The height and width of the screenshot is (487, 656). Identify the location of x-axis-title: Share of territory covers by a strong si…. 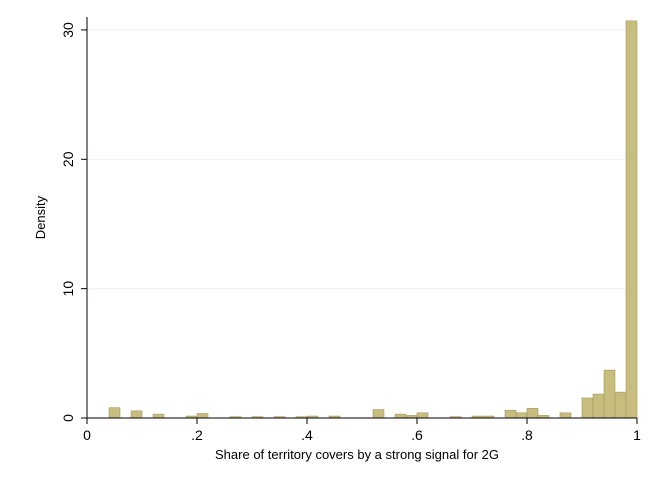
(357, 454).